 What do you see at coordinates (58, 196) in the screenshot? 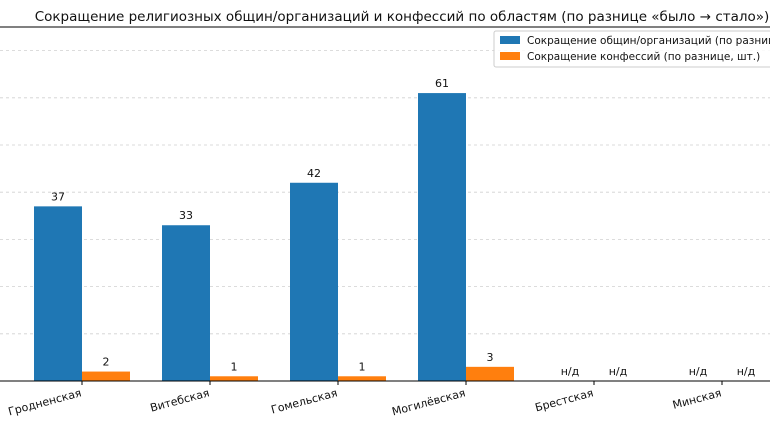
I see `data-label-communities: 37` at bounding box center [58, 196].